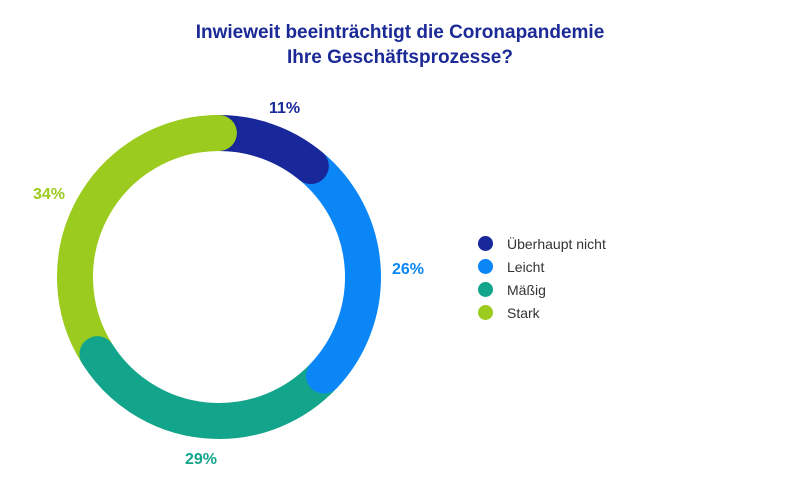 This screenshot has height=500, width=800. Describe the element at coordinates (526, 289) in the screenshot. I see `legend-label: Mäßig` at that location.